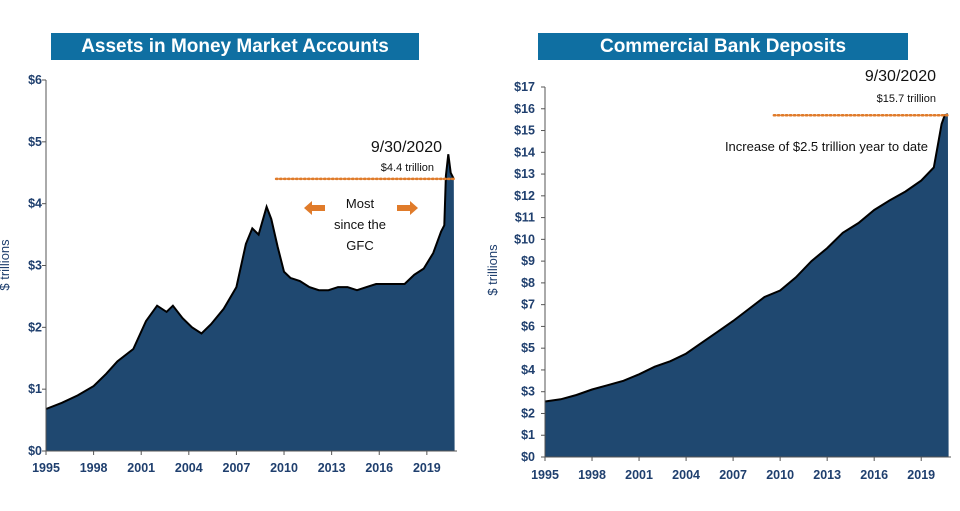  I want to click on mm-note-line-3: GFC, so click(359, 245).